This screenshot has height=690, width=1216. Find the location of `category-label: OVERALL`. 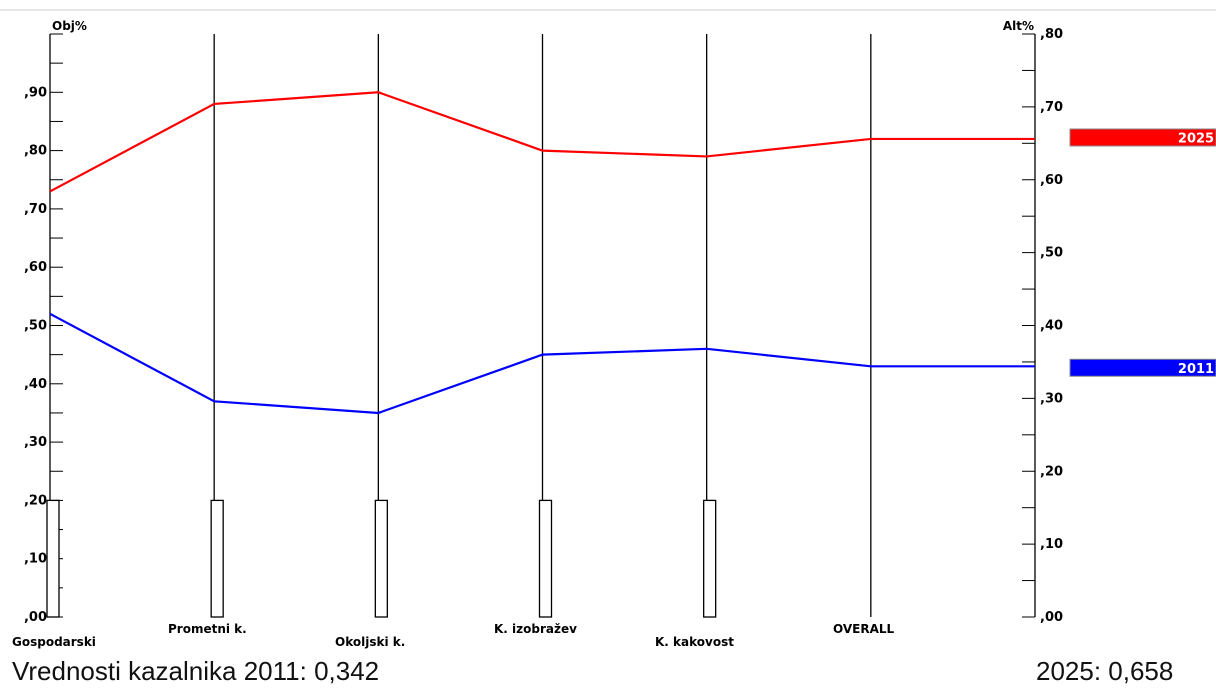

category-label: OVERALL is located at coordinates (864, 629).